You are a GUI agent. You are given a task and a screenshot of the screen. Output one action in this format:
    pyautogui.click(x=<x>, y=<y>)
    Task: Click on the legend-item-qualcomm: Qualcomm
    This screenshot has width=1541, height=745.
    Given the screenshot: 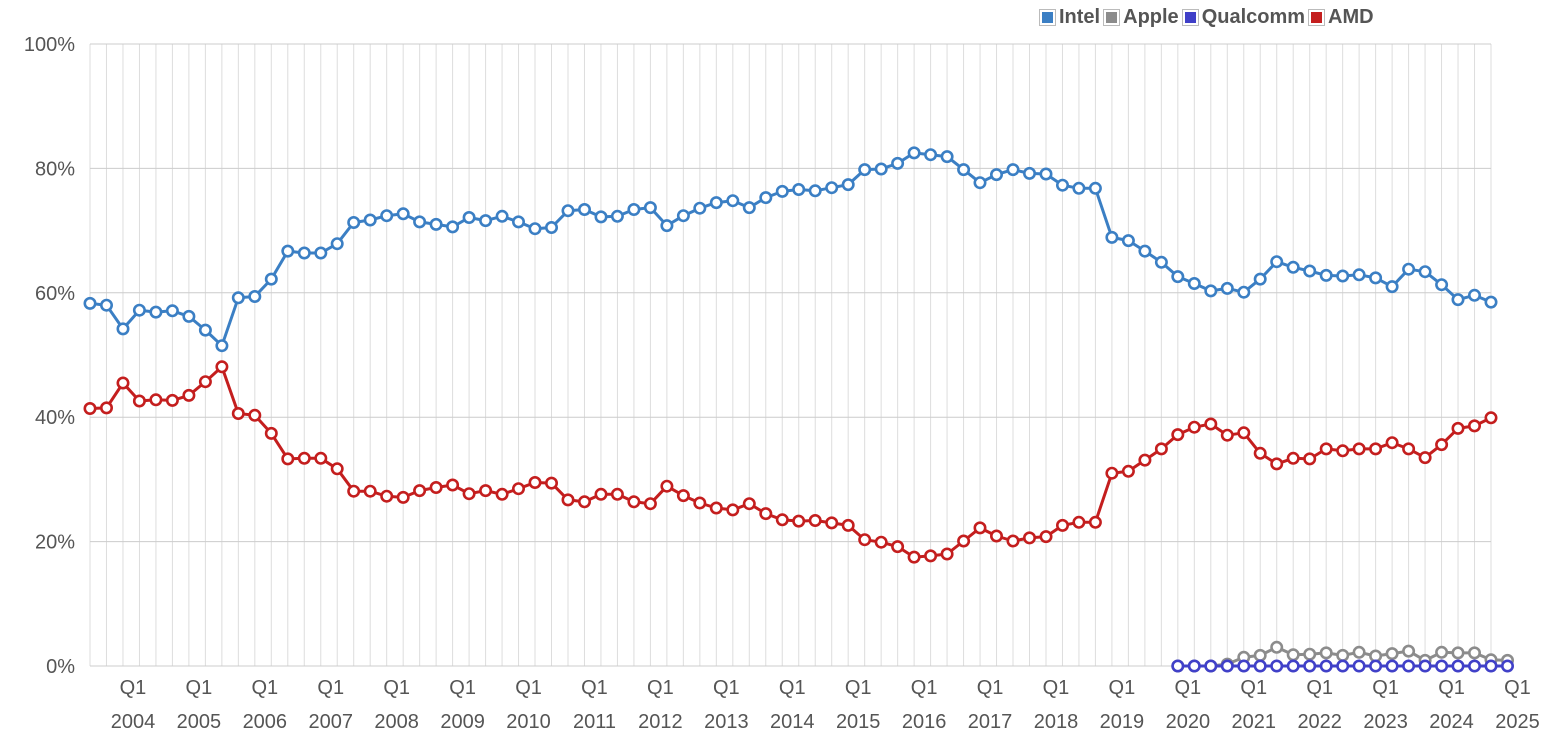 What is the action you would take?
    pyautogui.click(x=1243, y=17)
    